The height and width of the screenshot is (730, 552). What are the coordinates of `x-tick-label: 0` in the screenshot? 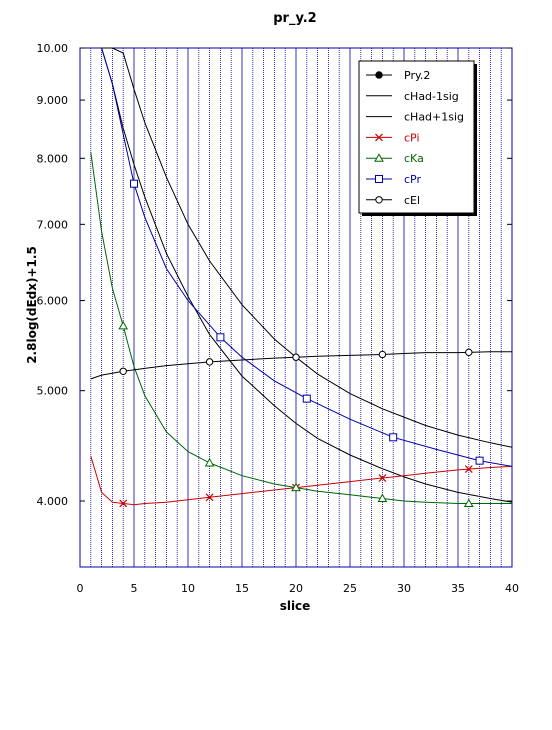 It's located at (80, 588).